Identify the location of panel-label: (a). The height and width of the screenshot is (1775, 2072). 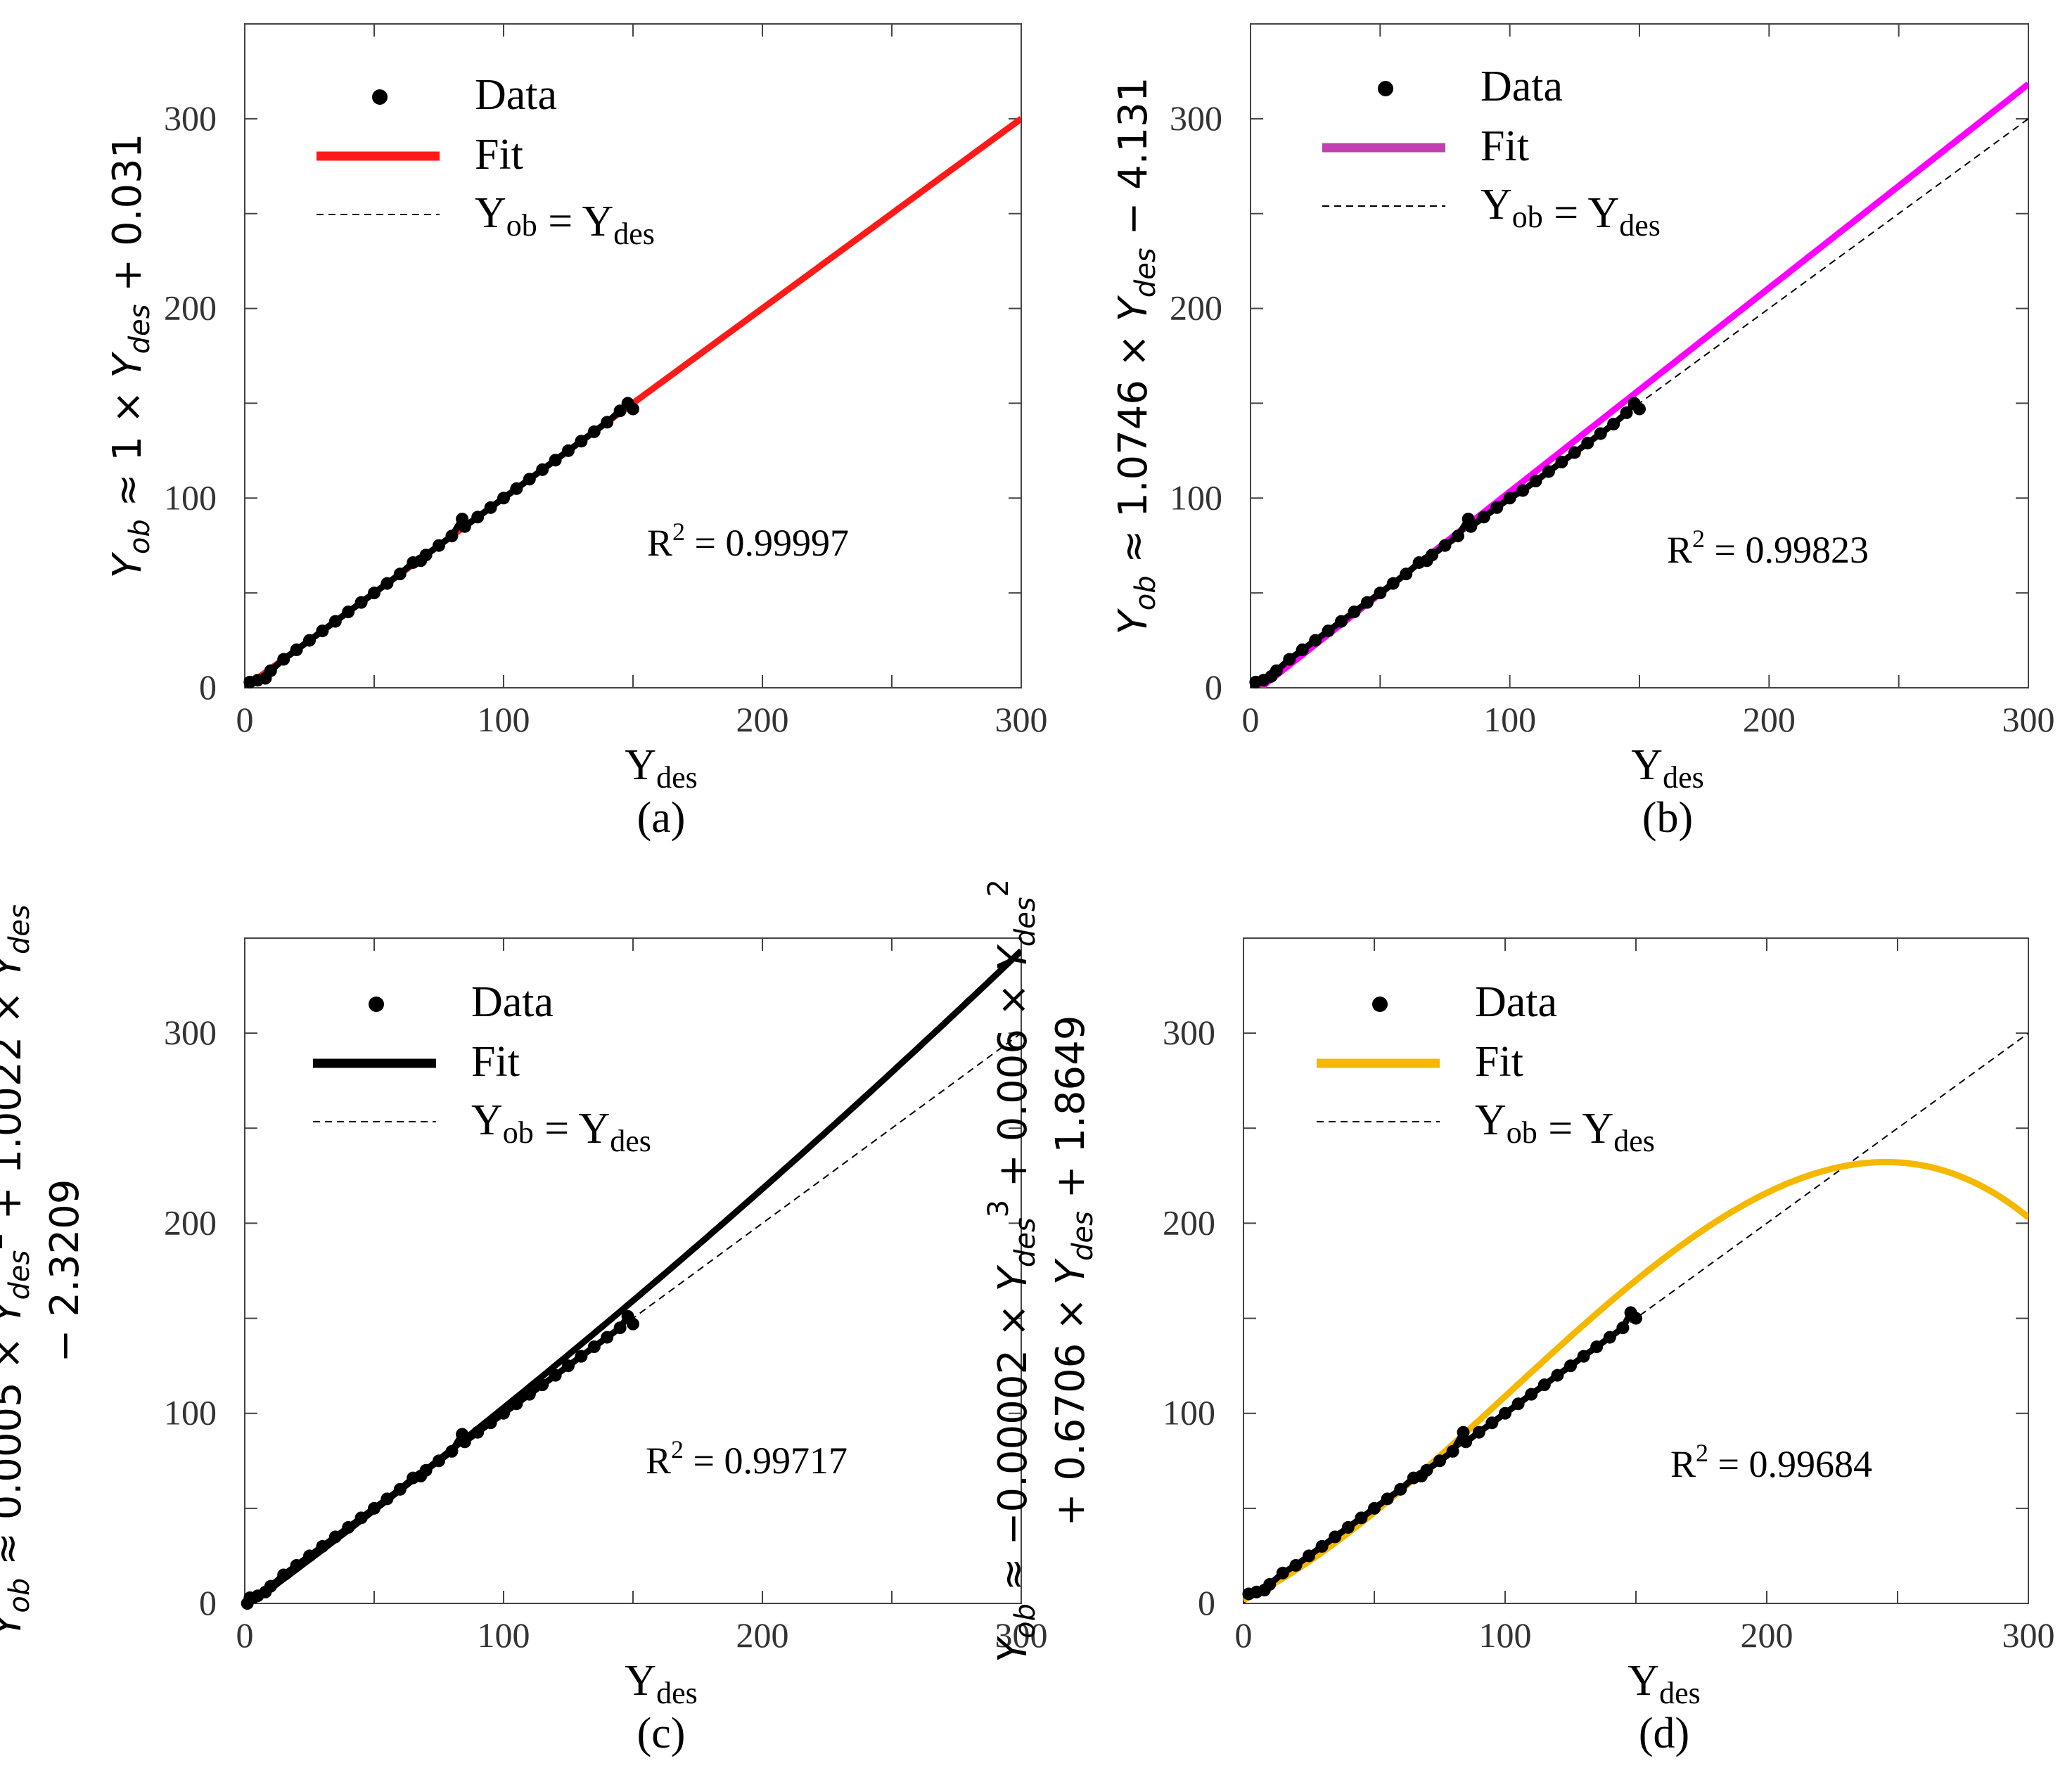
(661, 818).